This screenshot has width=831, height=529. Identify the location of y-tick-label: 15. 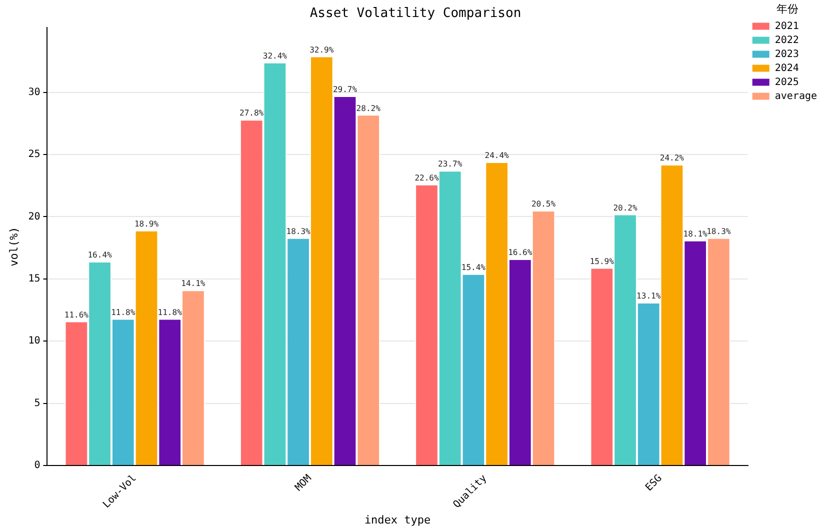
(34, 278).